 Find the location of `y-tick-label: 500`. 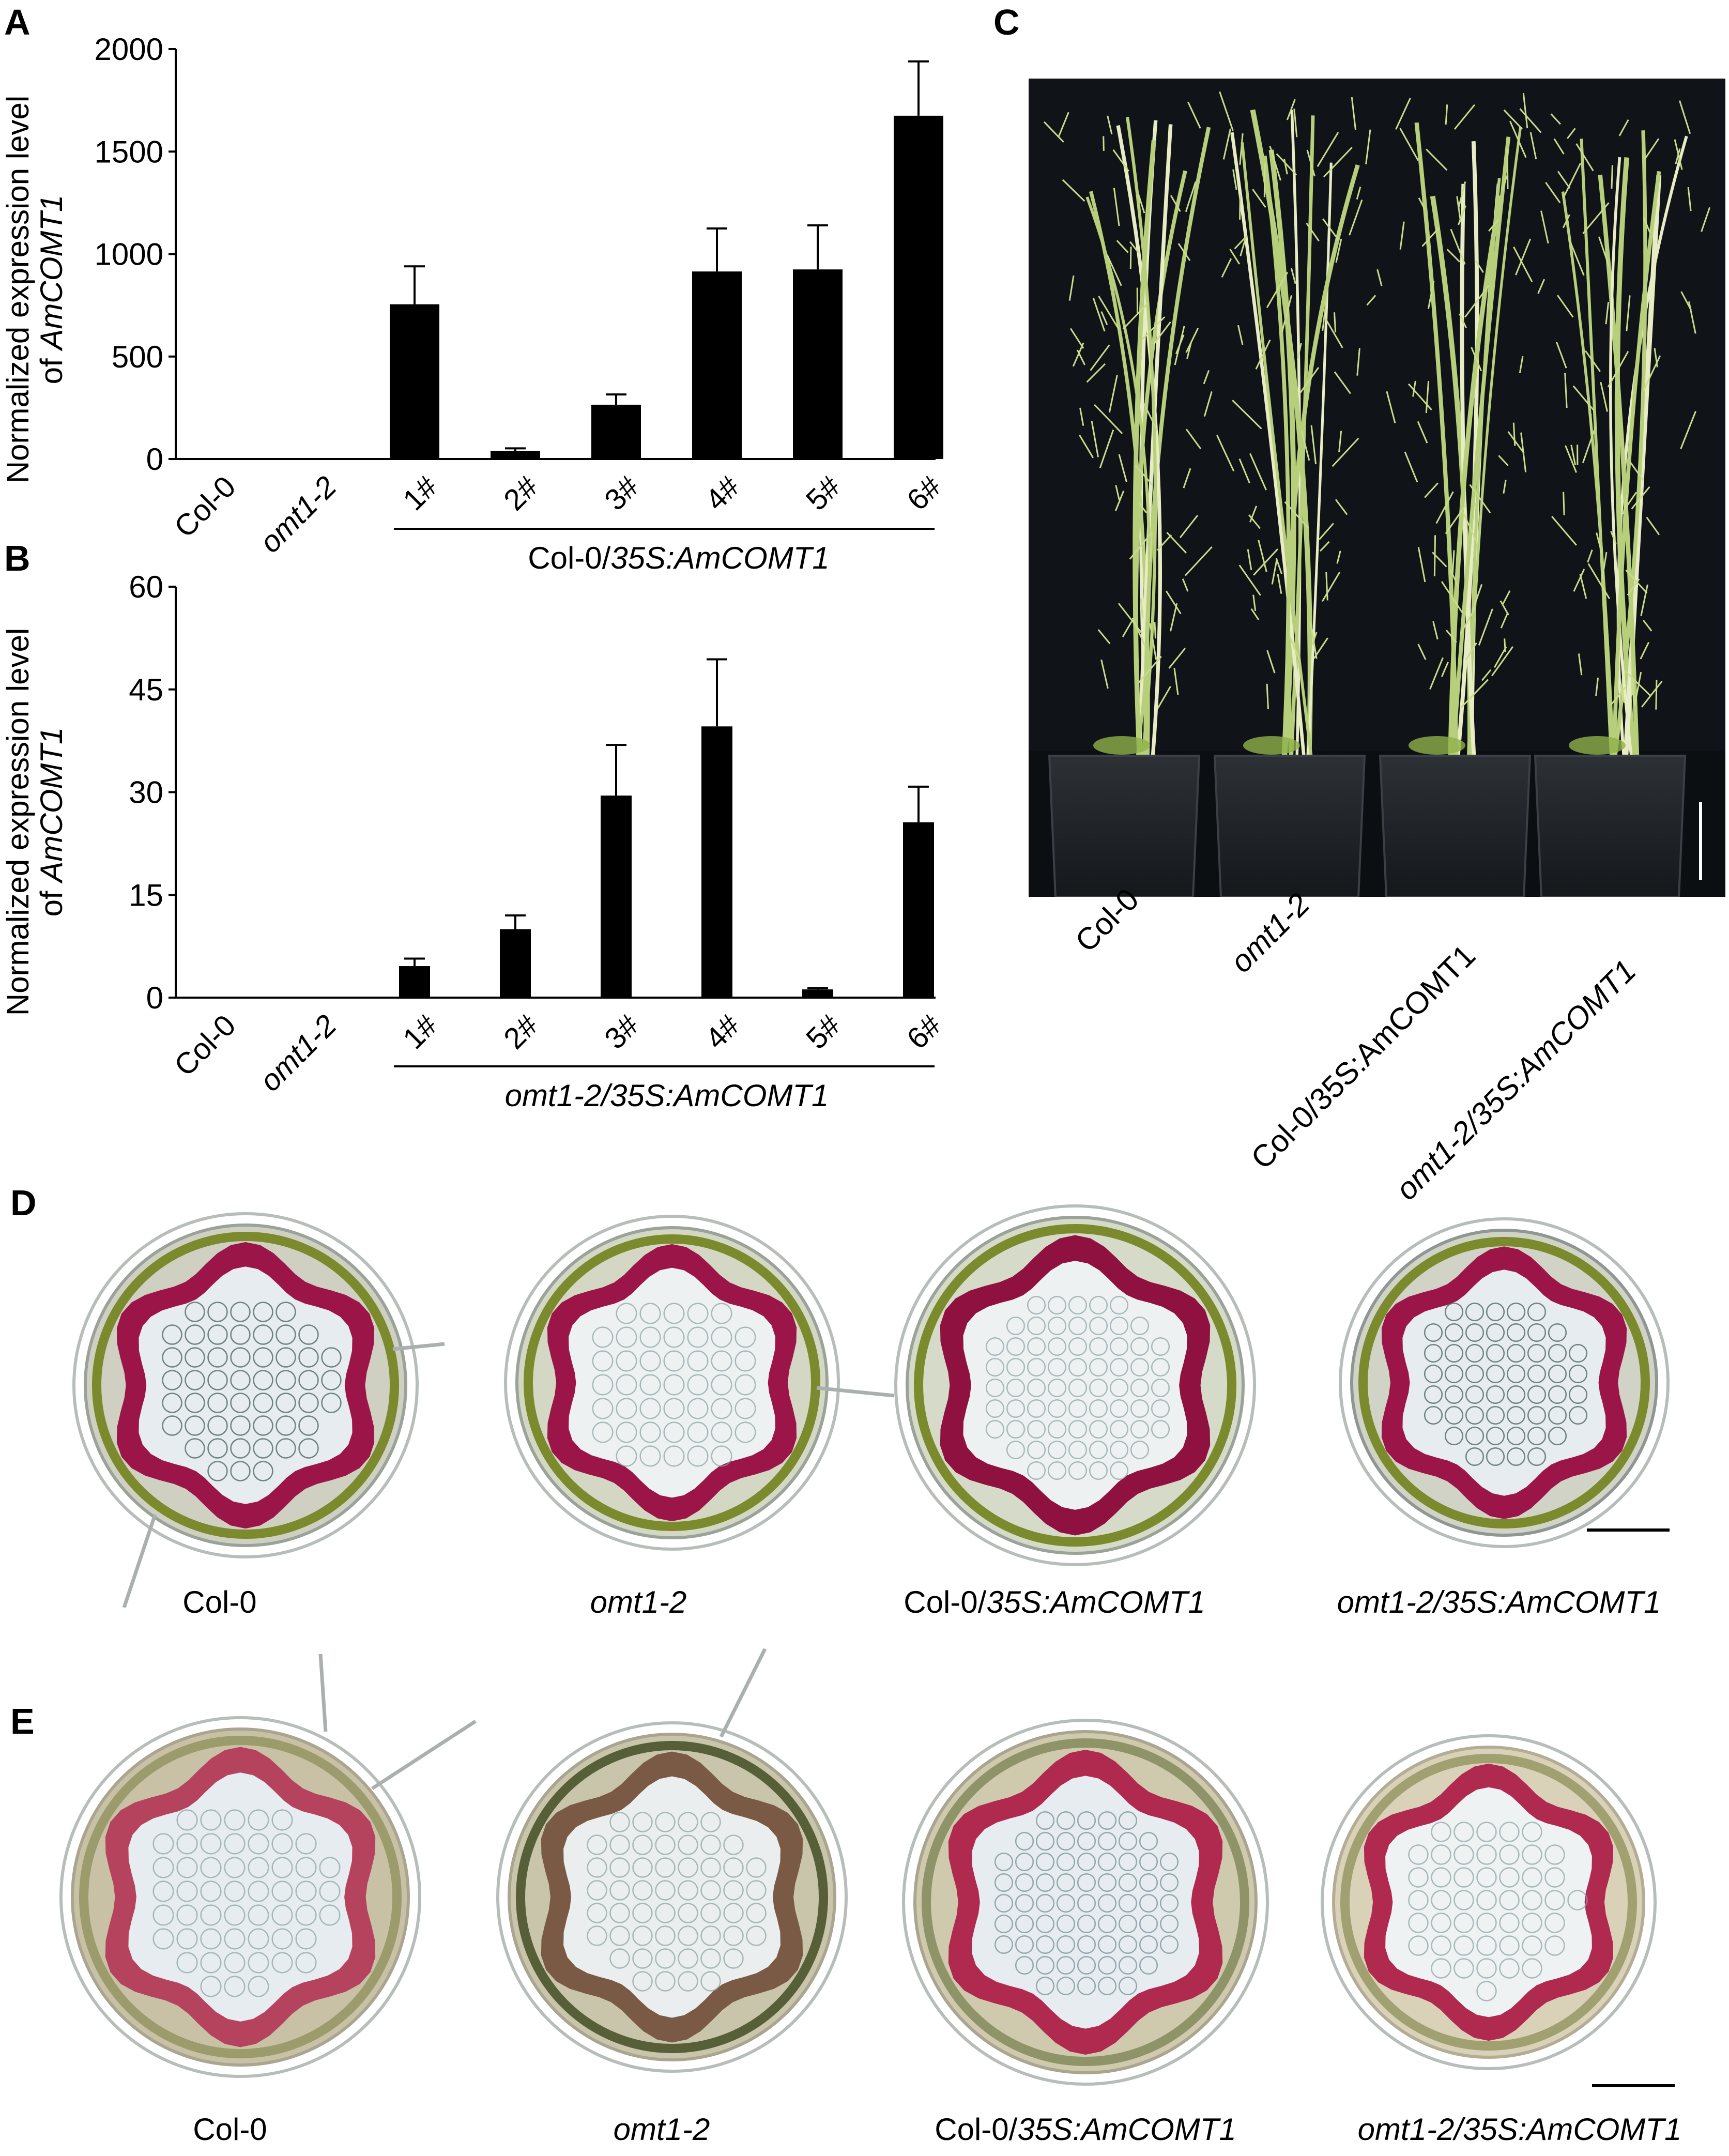

y-tick-label: 500 is located at coordinates (138, 357).